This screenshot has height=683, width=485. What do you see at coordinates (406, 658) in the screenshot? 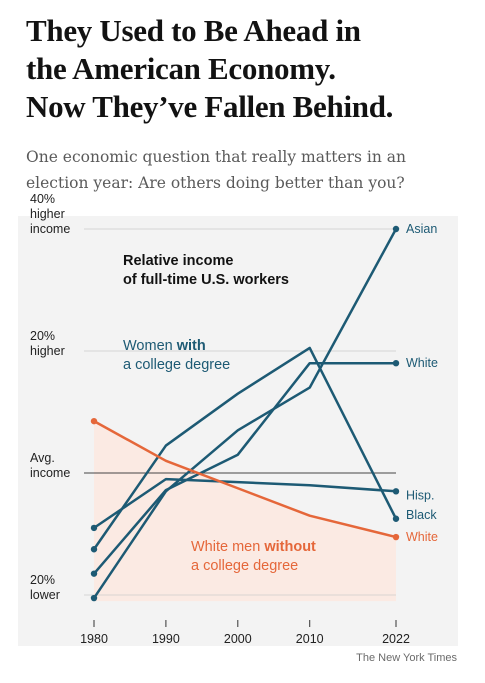
I see `source-credit: The New York Times` at bounding box center [406, 658].